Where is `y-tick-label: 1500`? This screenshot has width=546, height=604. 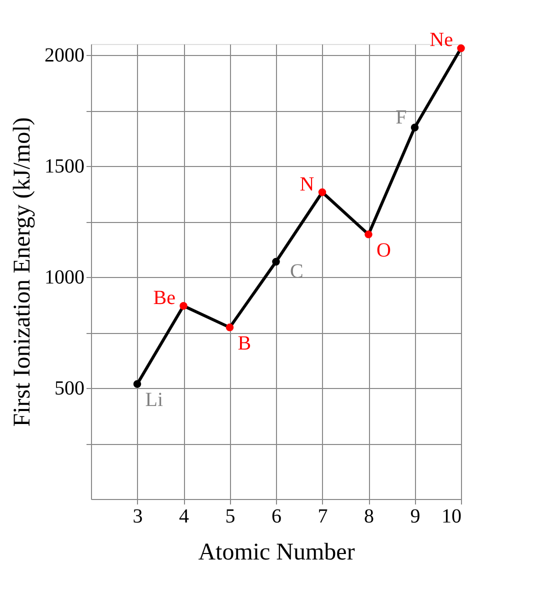
y-tick-label: 1500 is located at coordinates (64, 167).